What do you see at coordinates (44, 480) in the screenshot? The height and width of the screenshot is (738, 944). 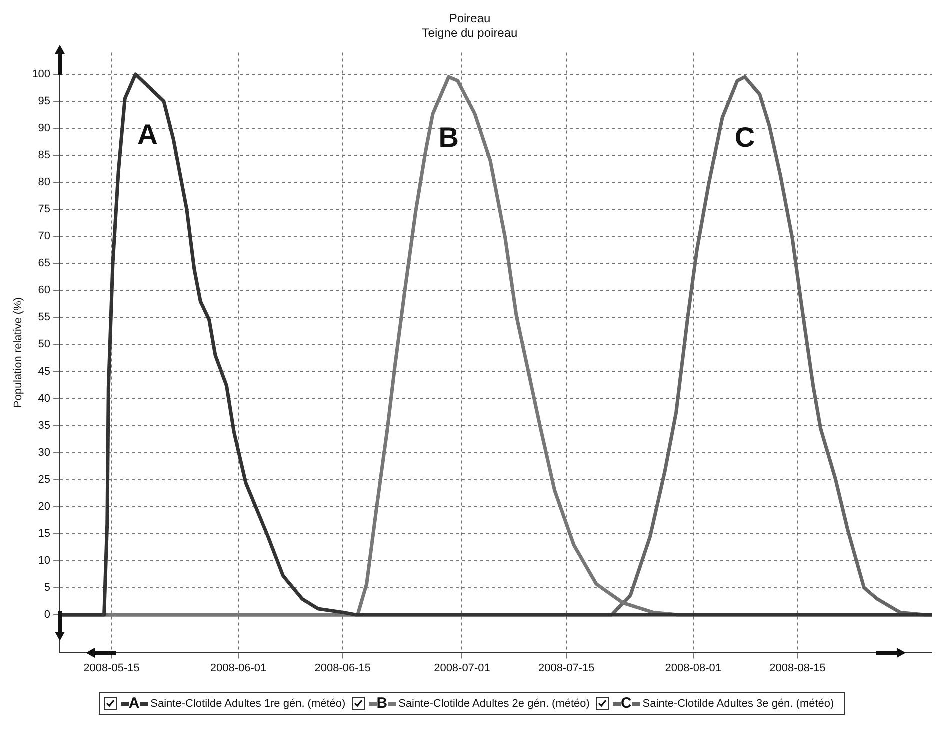 I see `y-tick-label: 25` at bounding box center [44, 480].